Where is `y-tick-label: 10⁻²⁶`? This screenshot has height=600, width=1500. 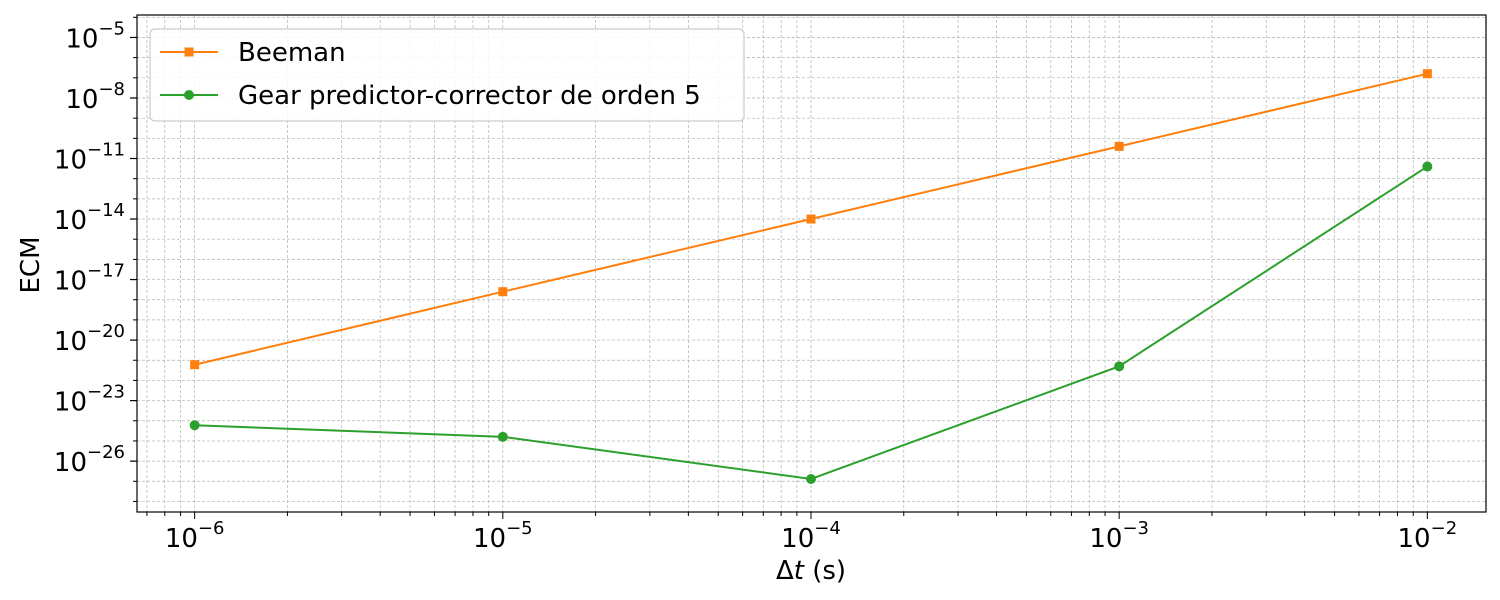
y-tick-label: 10⁻²⁶ is located at coordinates (89, 460).